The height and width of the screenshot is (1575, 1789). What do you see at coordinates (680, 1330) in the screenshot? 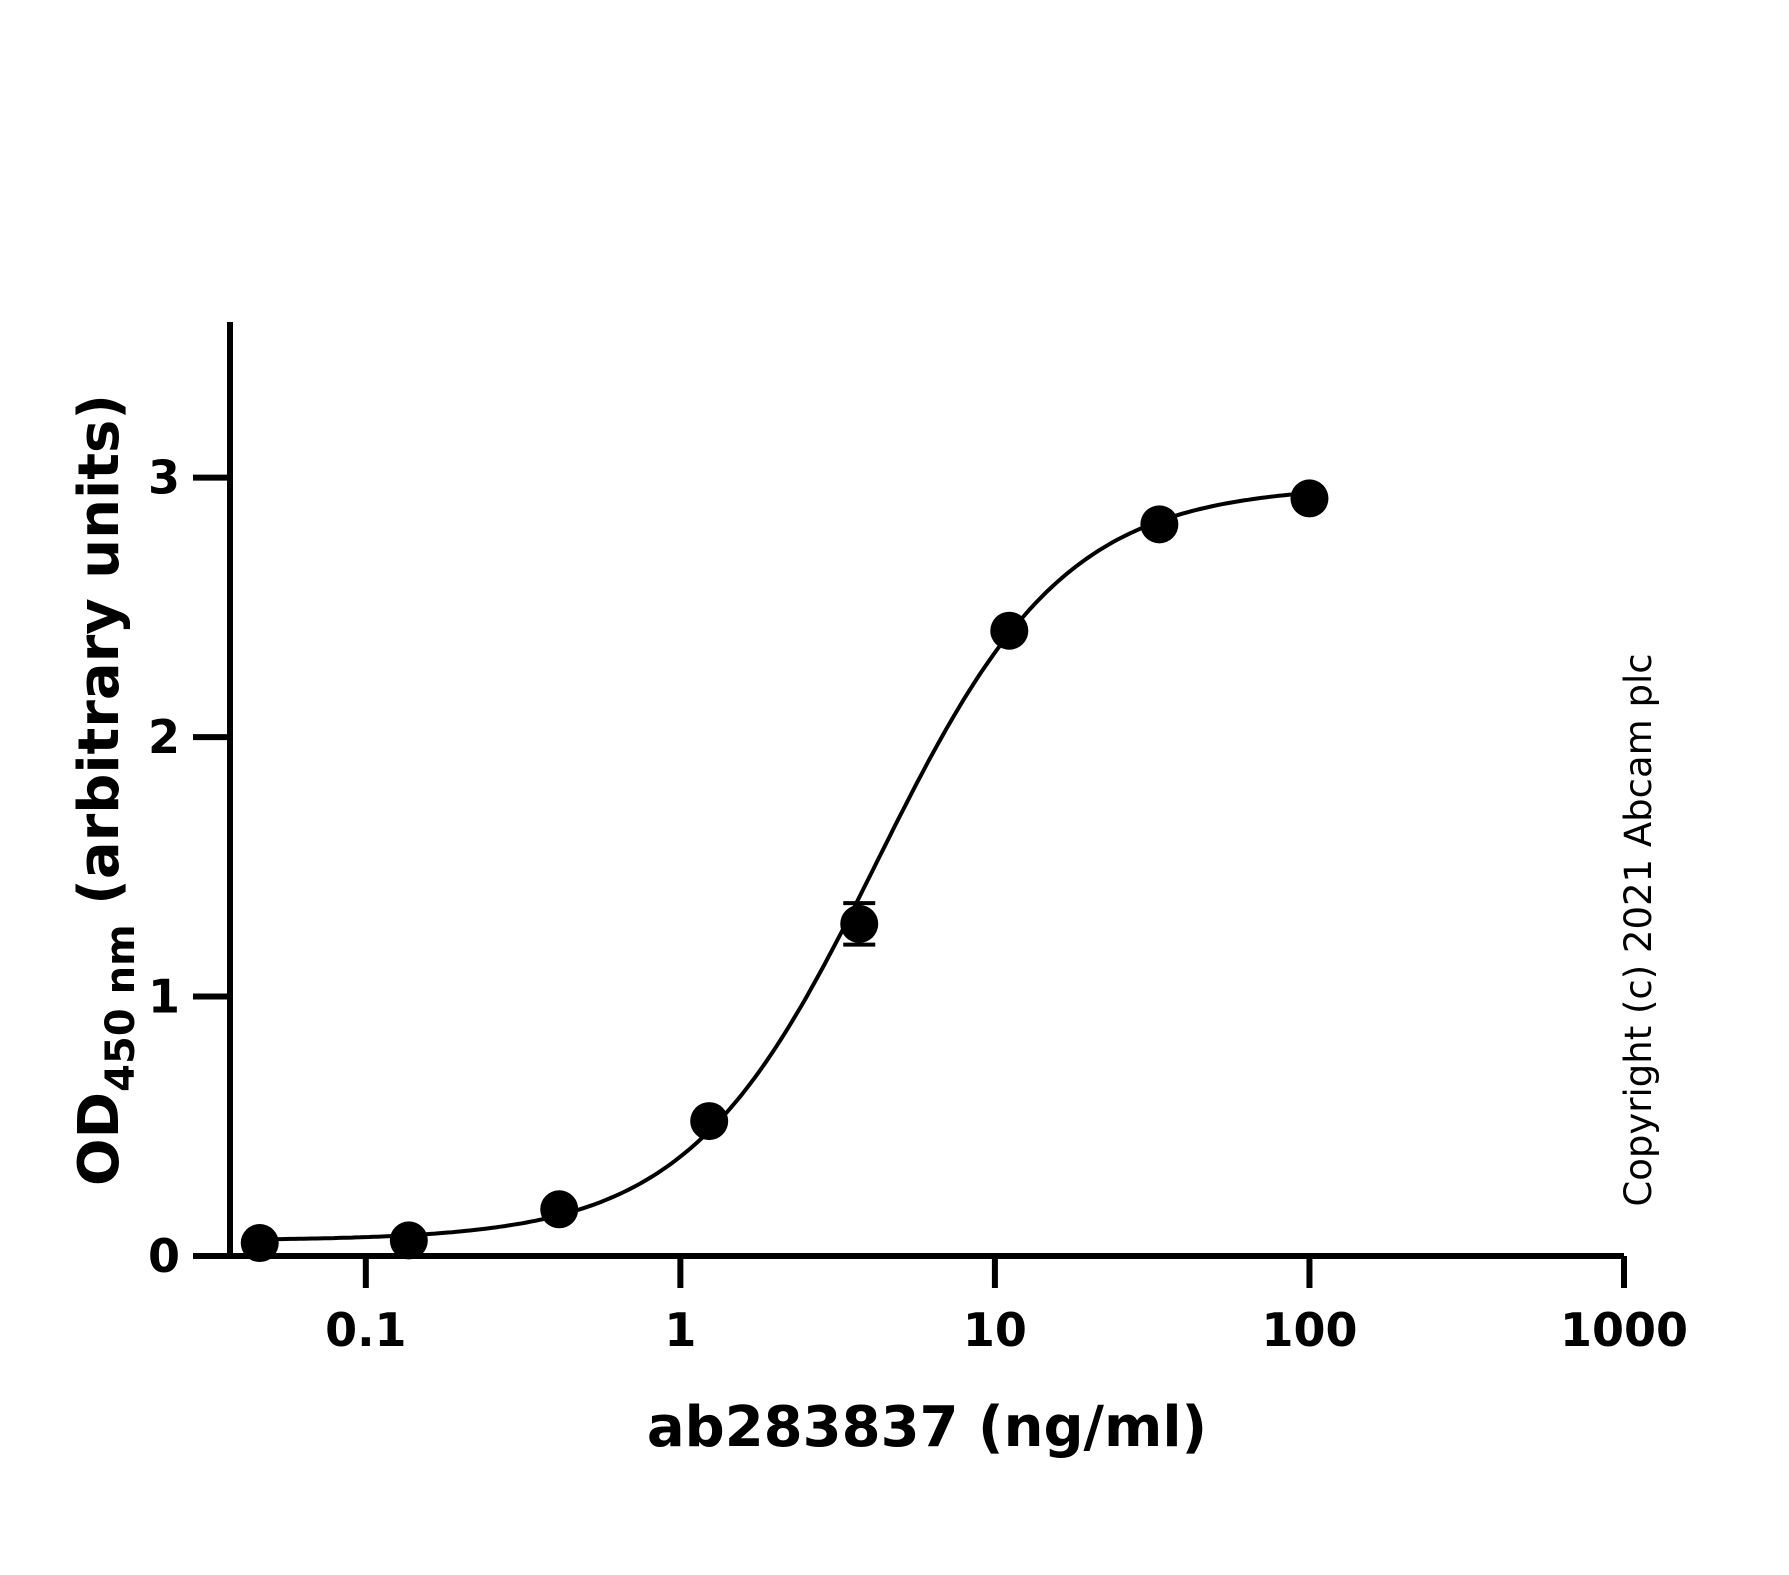
I see `x-tick-label: 1` at bounding box center [680, 1330].